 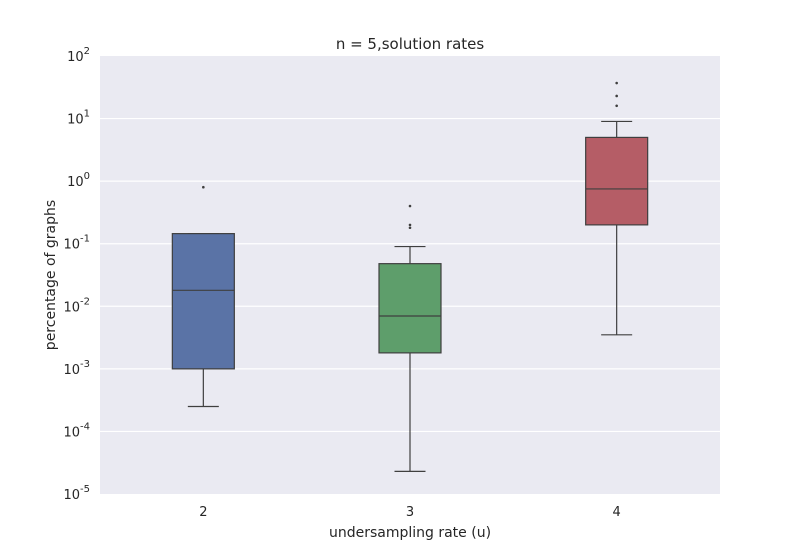 I want to click on chart-title: n = 5,solution rates, so click(x=410, y=44).